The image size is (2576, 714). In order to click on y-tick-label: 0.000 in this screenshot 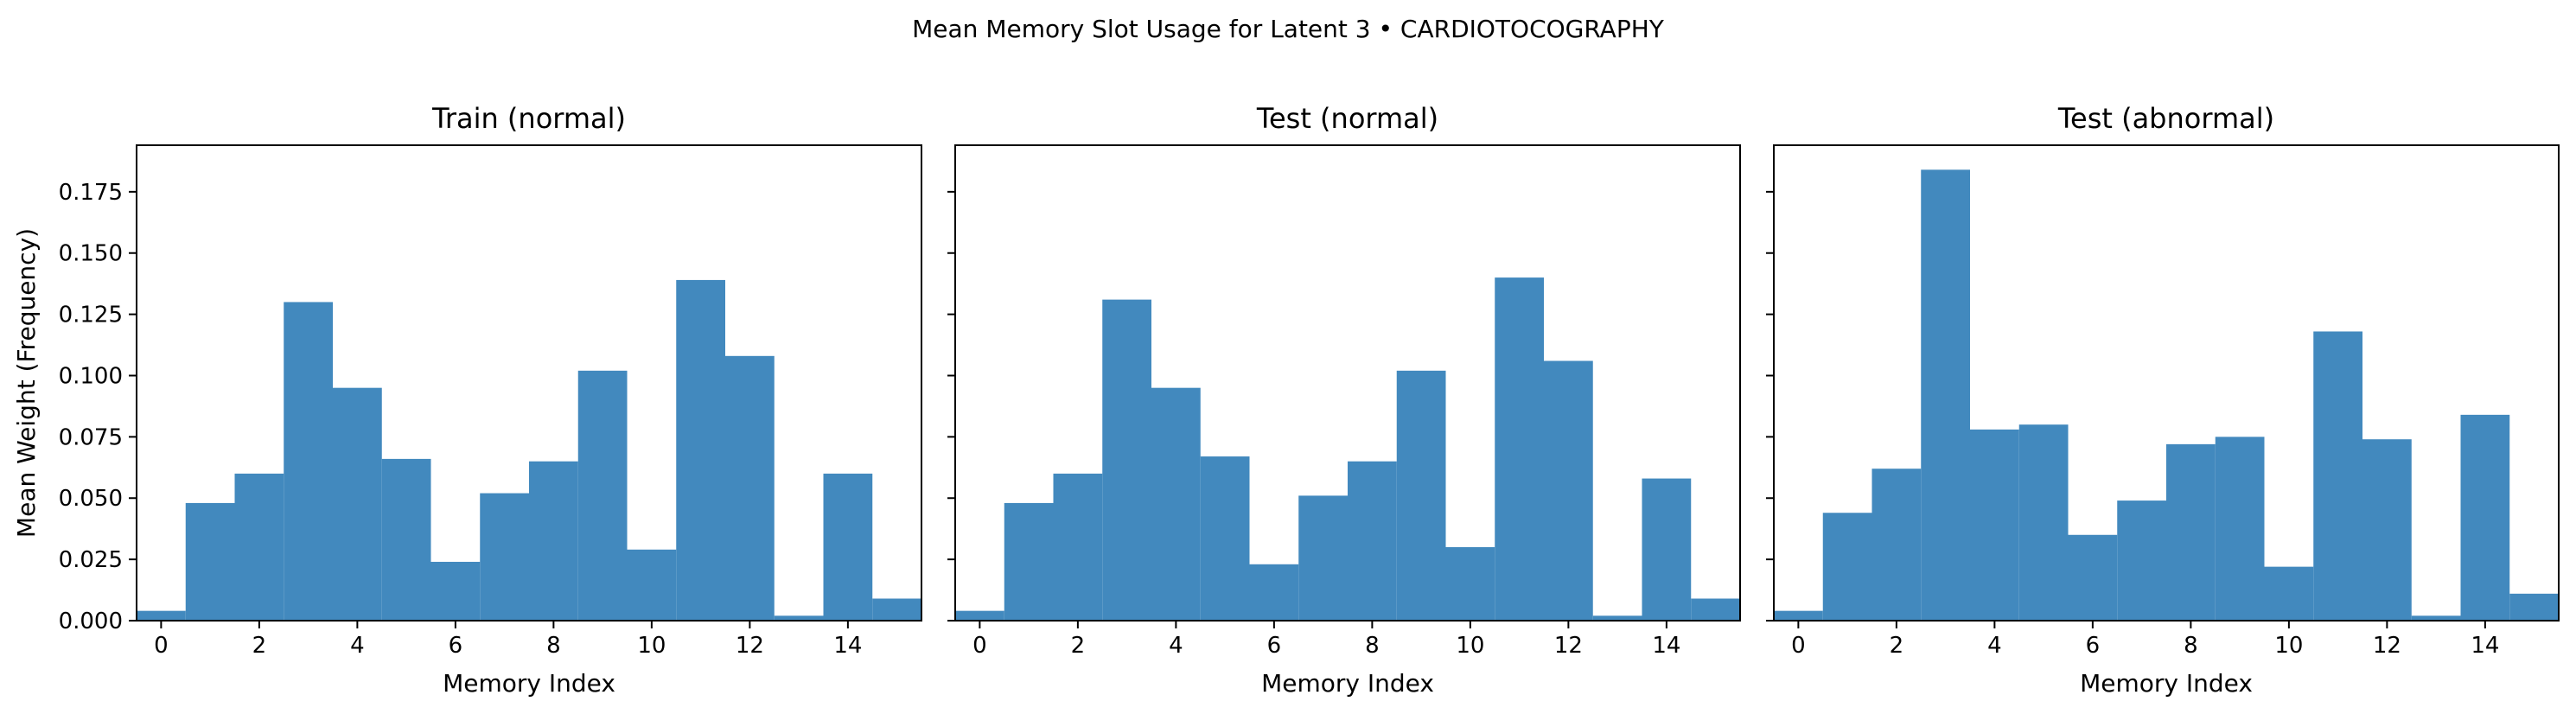, I will do `click(91, 622)`.